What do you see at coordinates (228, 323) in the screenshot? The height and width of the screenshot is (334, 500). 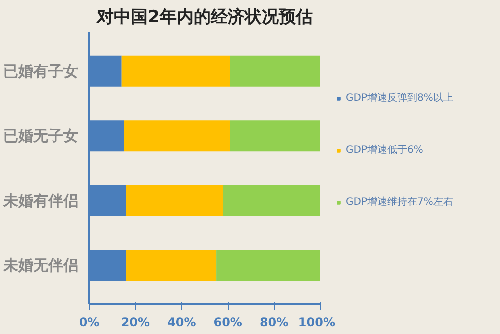 I see `x-tick-label: 60%` at bounding box center [228, 323].